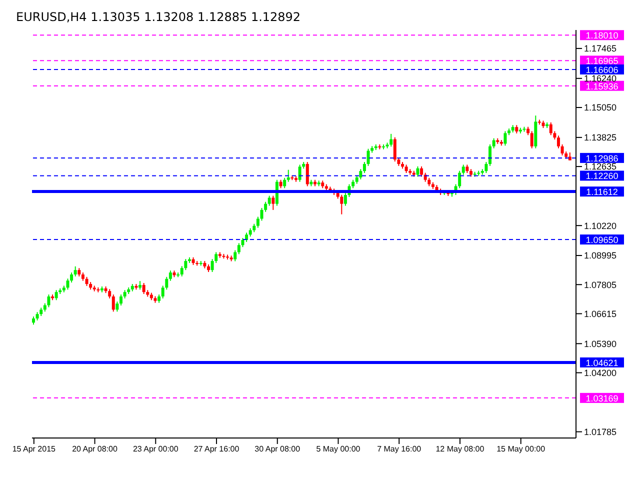 This screenshot has height=480, width=640. I want to click on x-tick-label: 23 Apr 00:00, so click(155, 449).